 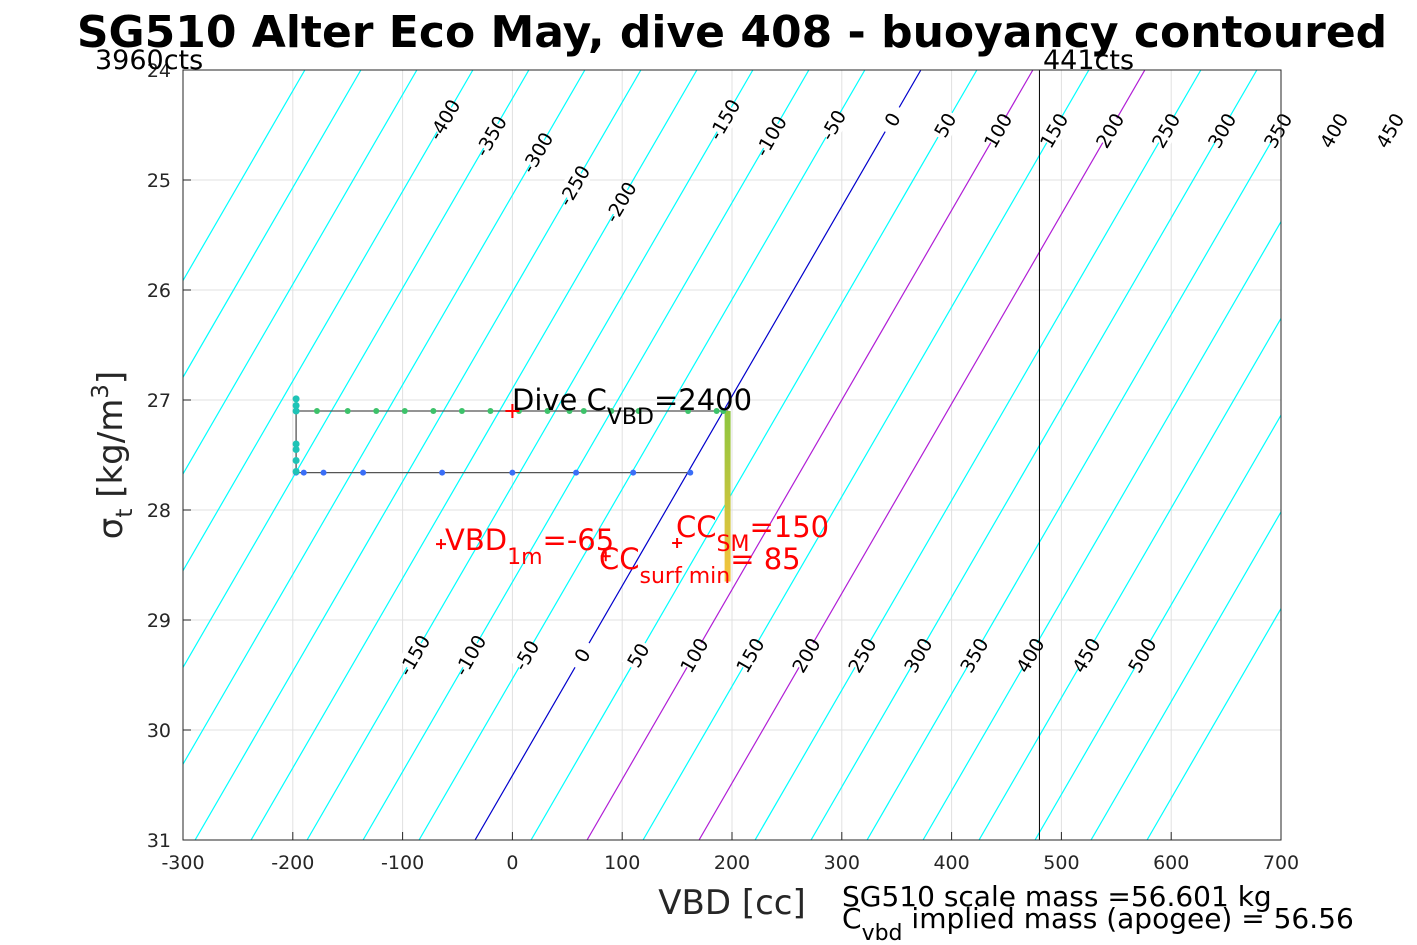 I want to click on vbd-1m-annotation: VBD1m=-65, so click(x=529, y=546).